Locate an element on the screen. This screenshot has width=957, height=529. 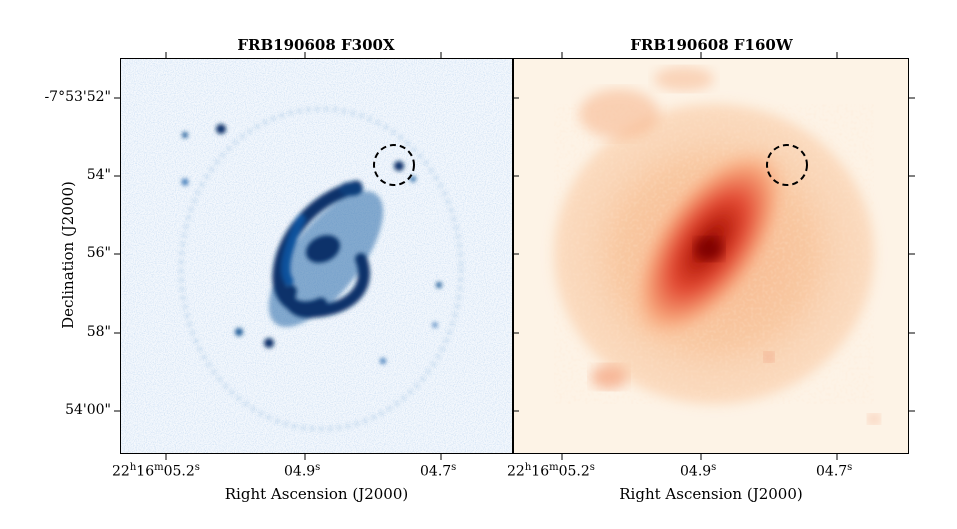
f300x-knots is located at coordinates (311, 244).